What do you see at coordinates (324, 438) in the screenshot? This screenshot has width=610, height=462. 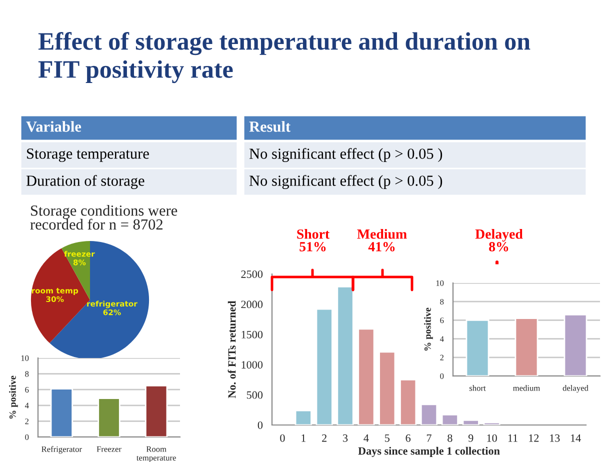 I see `x-tick-label: 2` at bounding box center [324, 438].